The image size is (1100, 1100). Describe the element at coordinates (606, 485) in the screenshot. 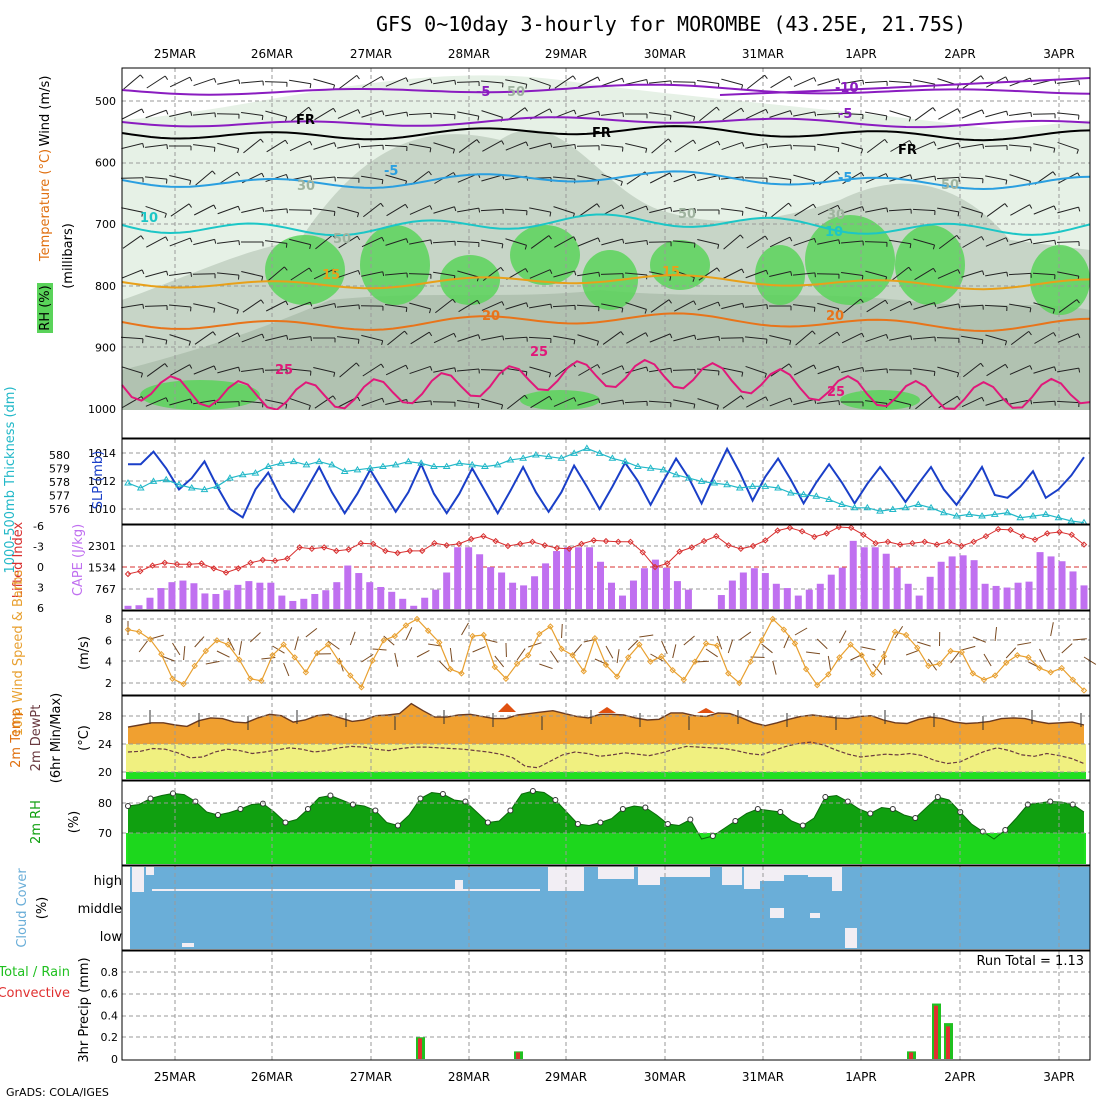

I see `thickness-line` at that location.